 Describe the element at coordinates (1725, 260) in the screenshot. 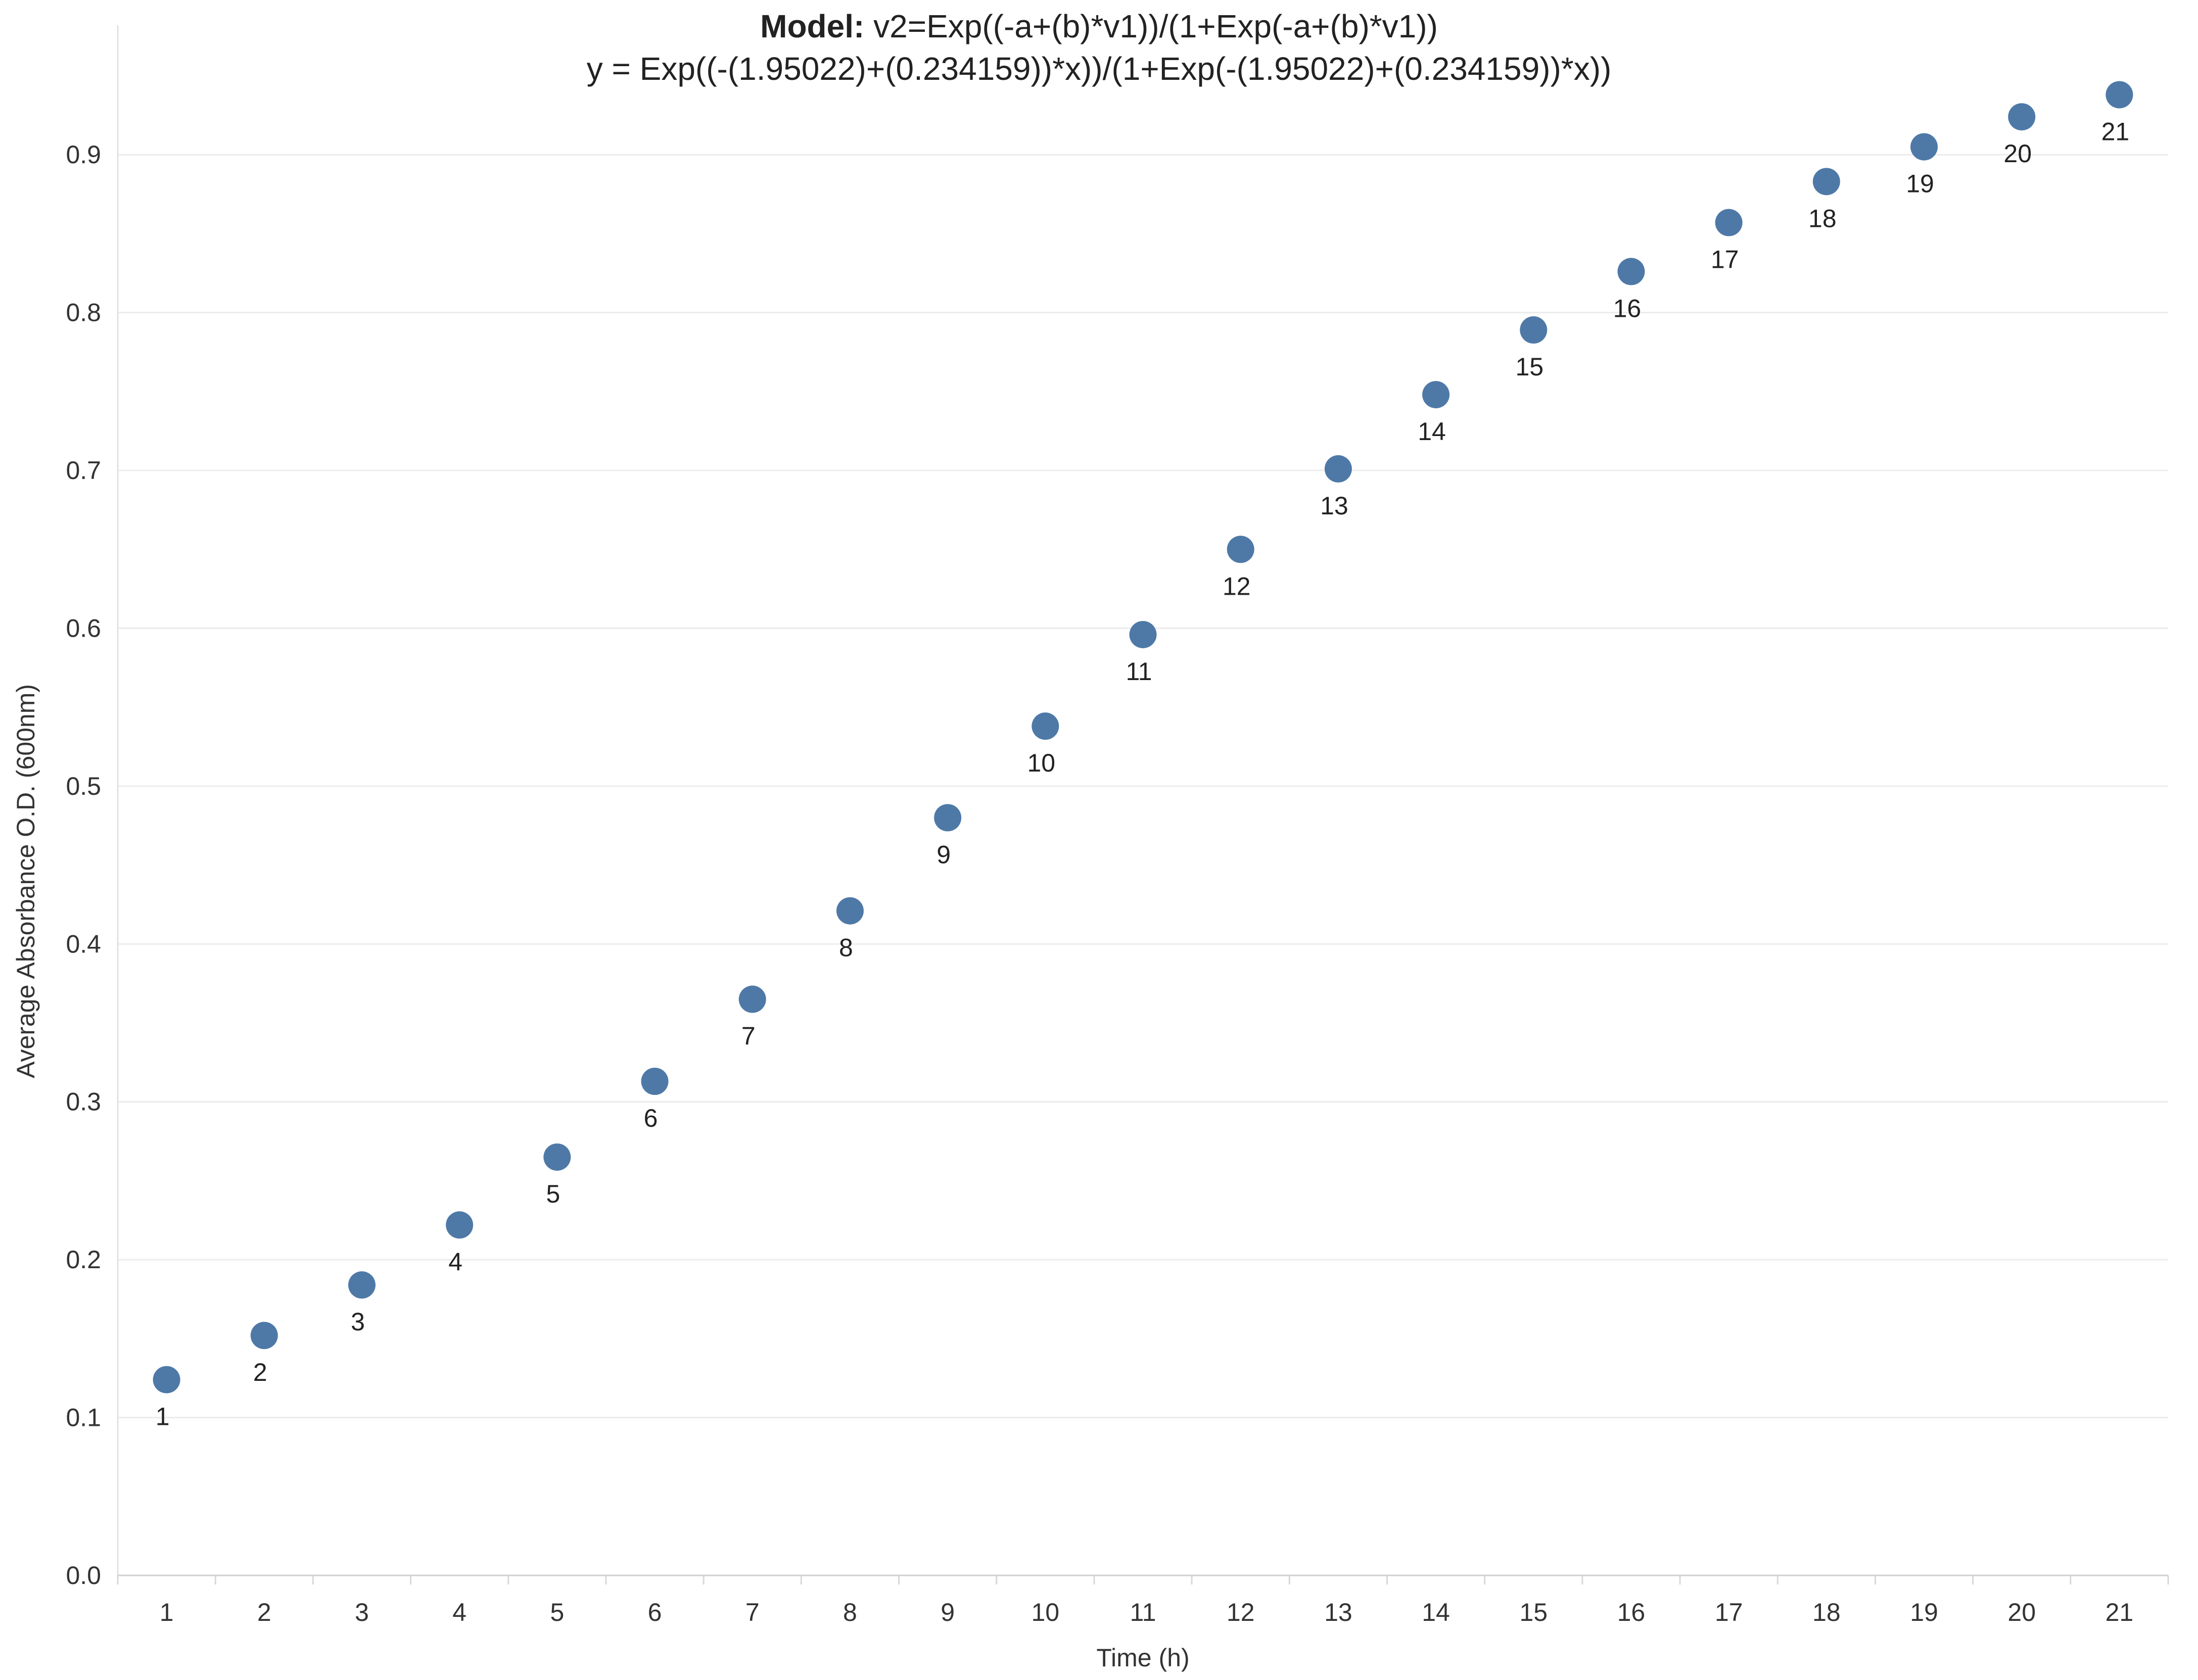

I see `data-label: 17` at that location.